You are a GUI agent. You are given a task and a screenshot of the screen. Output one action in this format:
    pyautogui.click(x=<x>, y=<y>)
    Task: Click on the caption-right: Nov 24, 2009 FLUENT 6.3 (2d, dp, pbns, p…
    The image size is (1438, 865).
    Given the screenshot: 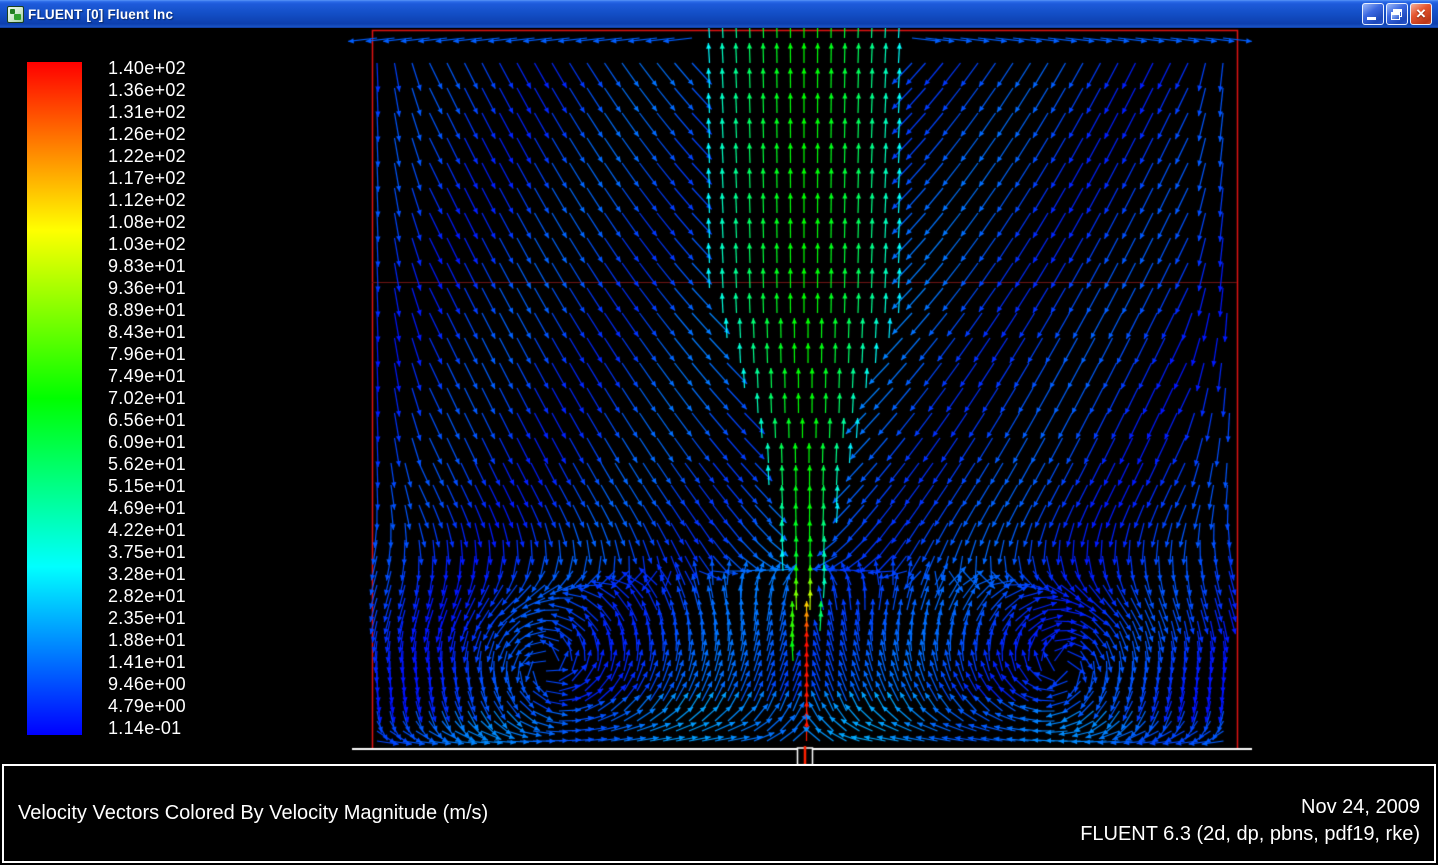 What is the action you would take?
    pyautogui.click(x=1250, y=821)
    